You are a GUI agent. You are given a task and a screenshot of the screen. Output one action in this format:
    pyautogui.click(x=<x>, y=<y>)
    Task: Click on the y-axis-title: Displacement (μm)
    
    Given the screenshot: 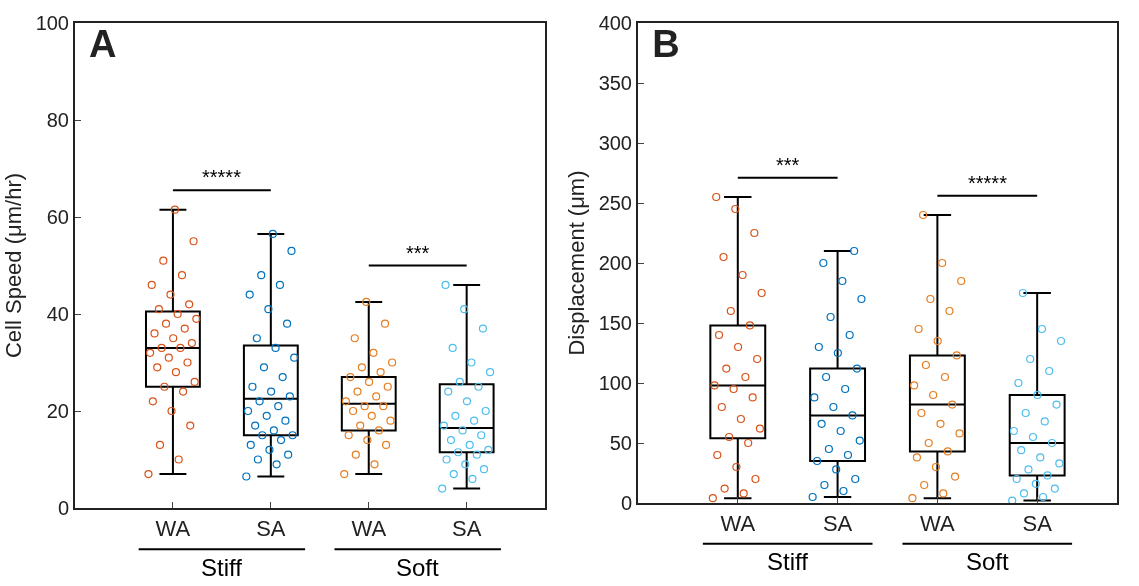 What is the action you would take?
    pyautogui.click(x=576, y=263)
    